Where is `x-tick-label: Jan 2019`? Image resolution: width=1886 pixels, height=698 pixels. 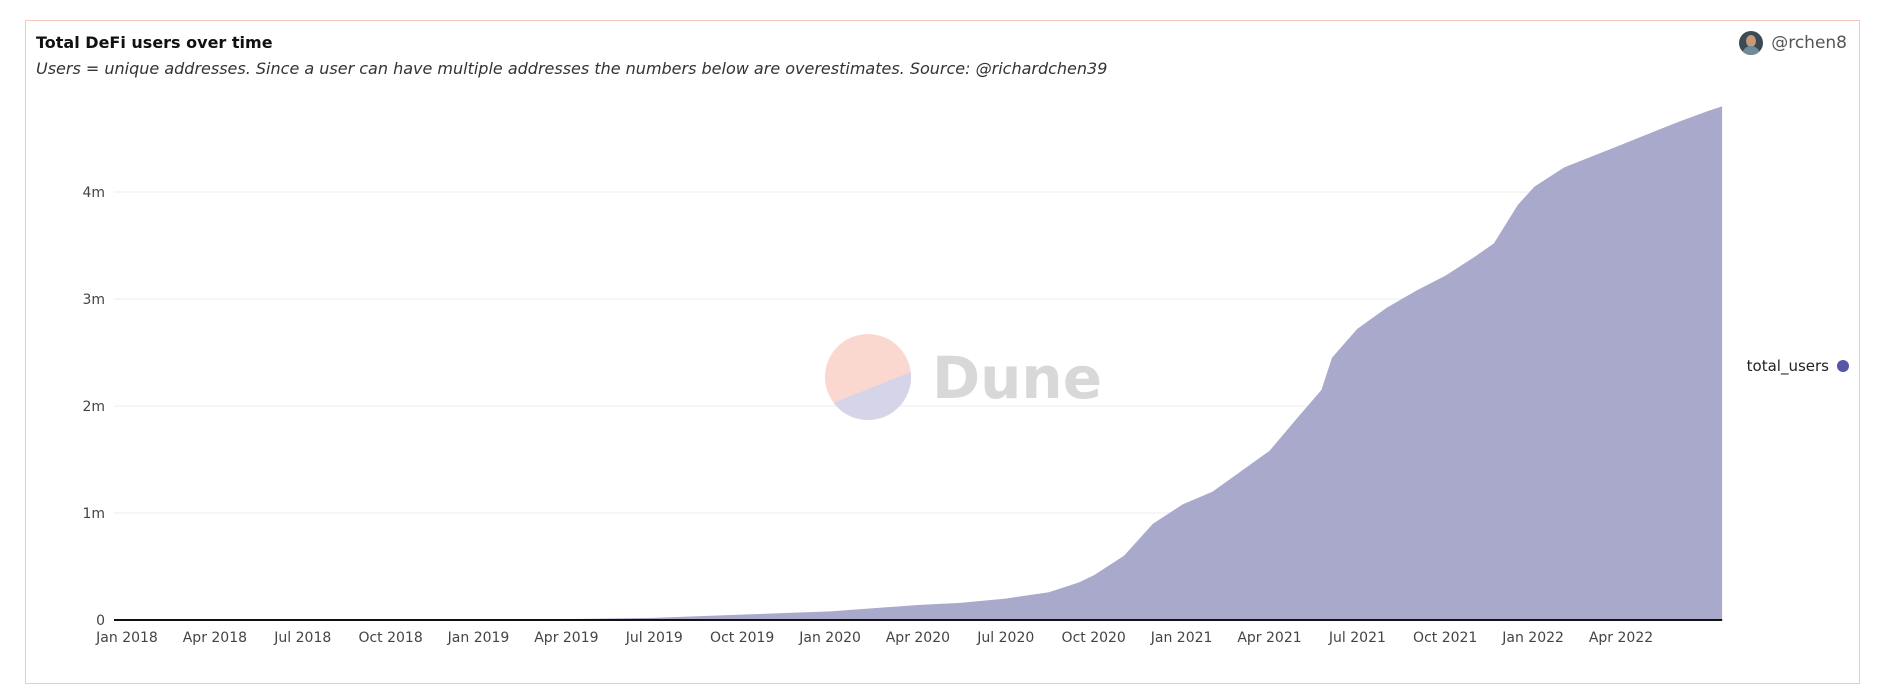 x-tick-label: Jan 2019 is located at coordinates (478, 638).